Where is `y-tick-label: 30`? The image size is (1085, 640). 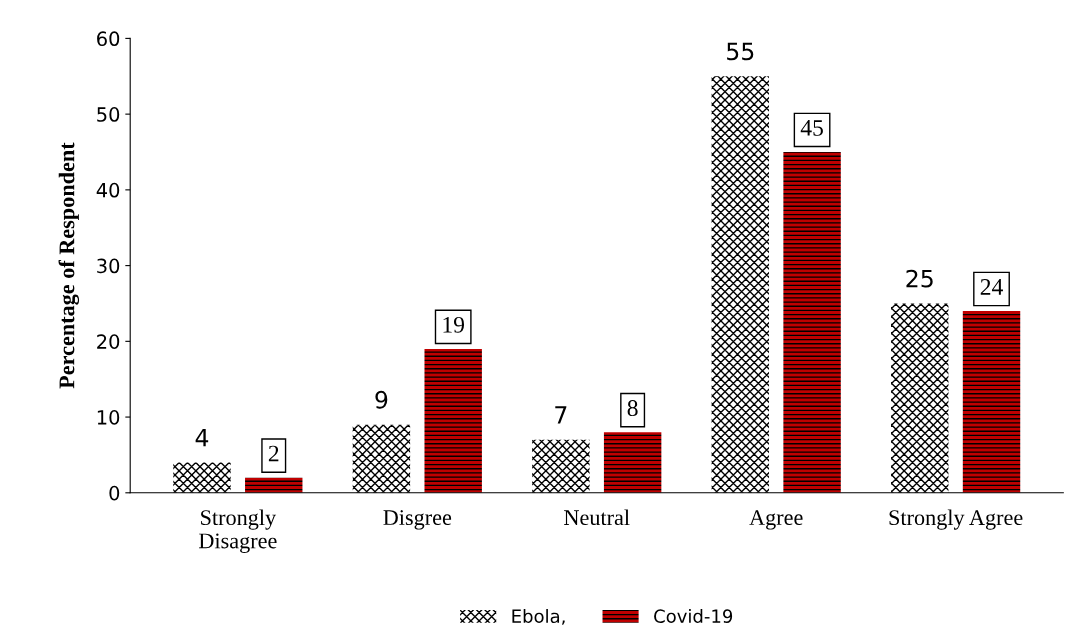
y-tick-label: 30 is located at coordinates (108, 266).